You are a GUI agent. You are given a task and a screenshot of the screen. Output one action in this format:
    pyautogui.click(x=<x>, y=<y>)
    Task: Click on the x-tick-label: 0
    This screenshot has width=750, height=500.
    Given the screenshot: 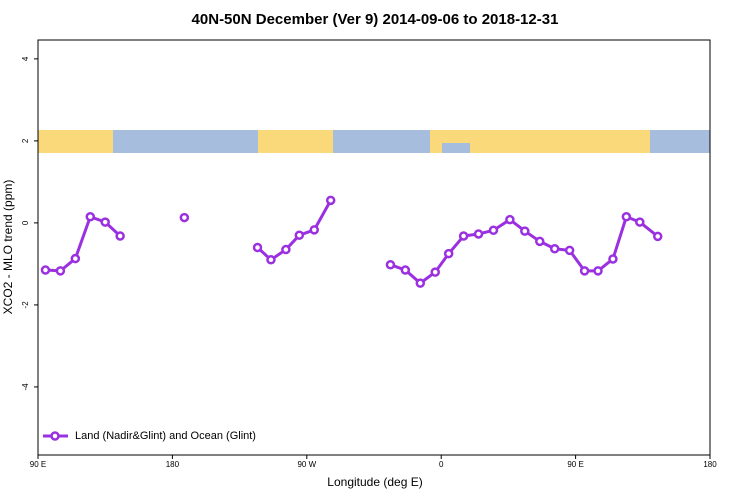 What is the action you would take?
    pyautogui.click(x=441, y=464)
    